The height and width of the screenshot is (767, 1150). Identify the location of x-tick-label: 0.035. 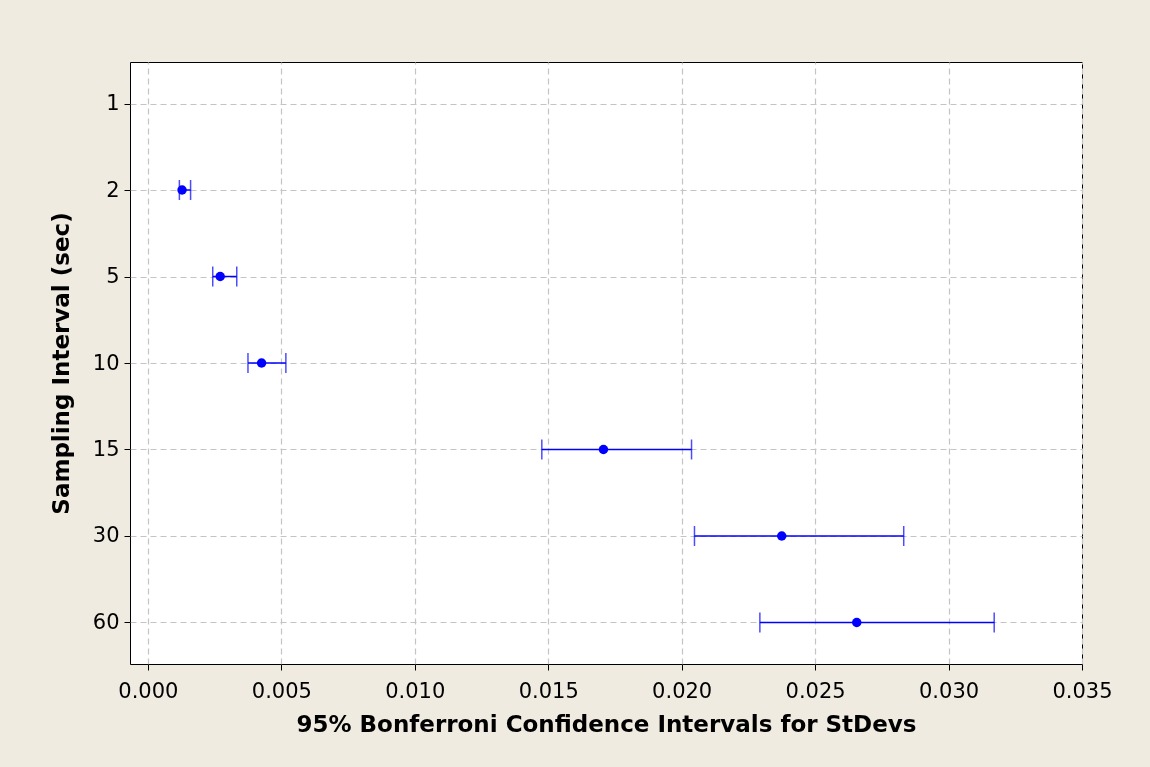
(1082, 690).